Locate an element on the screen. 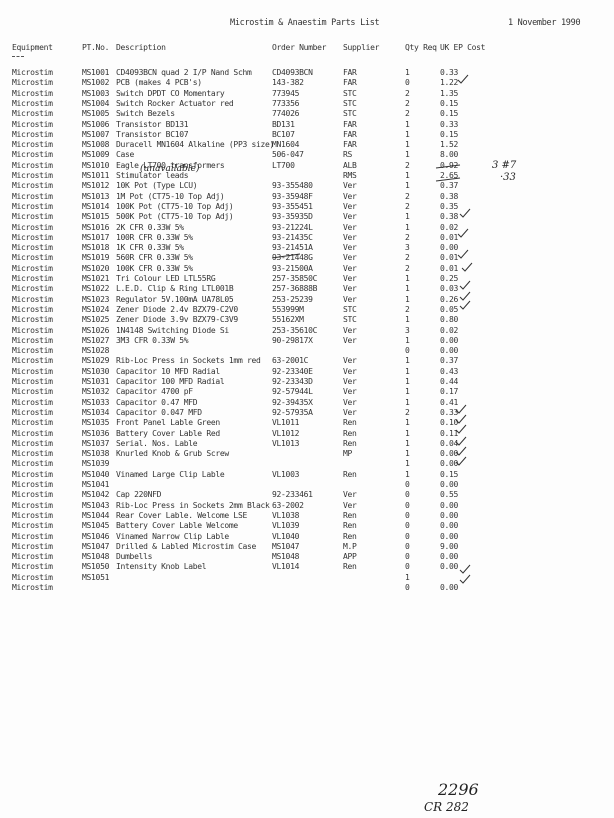 This screenshot has height=818, width=614. part-number: MS1035 is located at coordinates (96, 423).